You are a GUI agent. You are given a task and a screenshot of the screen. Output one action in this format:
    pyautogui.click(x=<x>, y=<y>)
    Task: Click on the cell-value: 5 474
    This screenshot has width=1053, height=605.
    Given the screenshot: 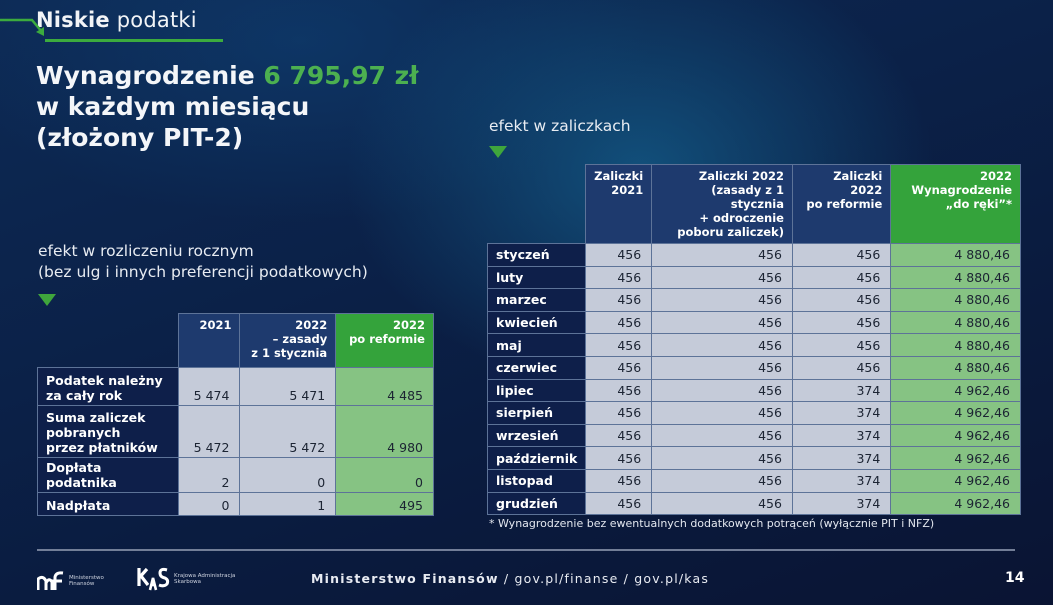 What is the action you would take?
    pyautogui.click(x=209, y=386)
    